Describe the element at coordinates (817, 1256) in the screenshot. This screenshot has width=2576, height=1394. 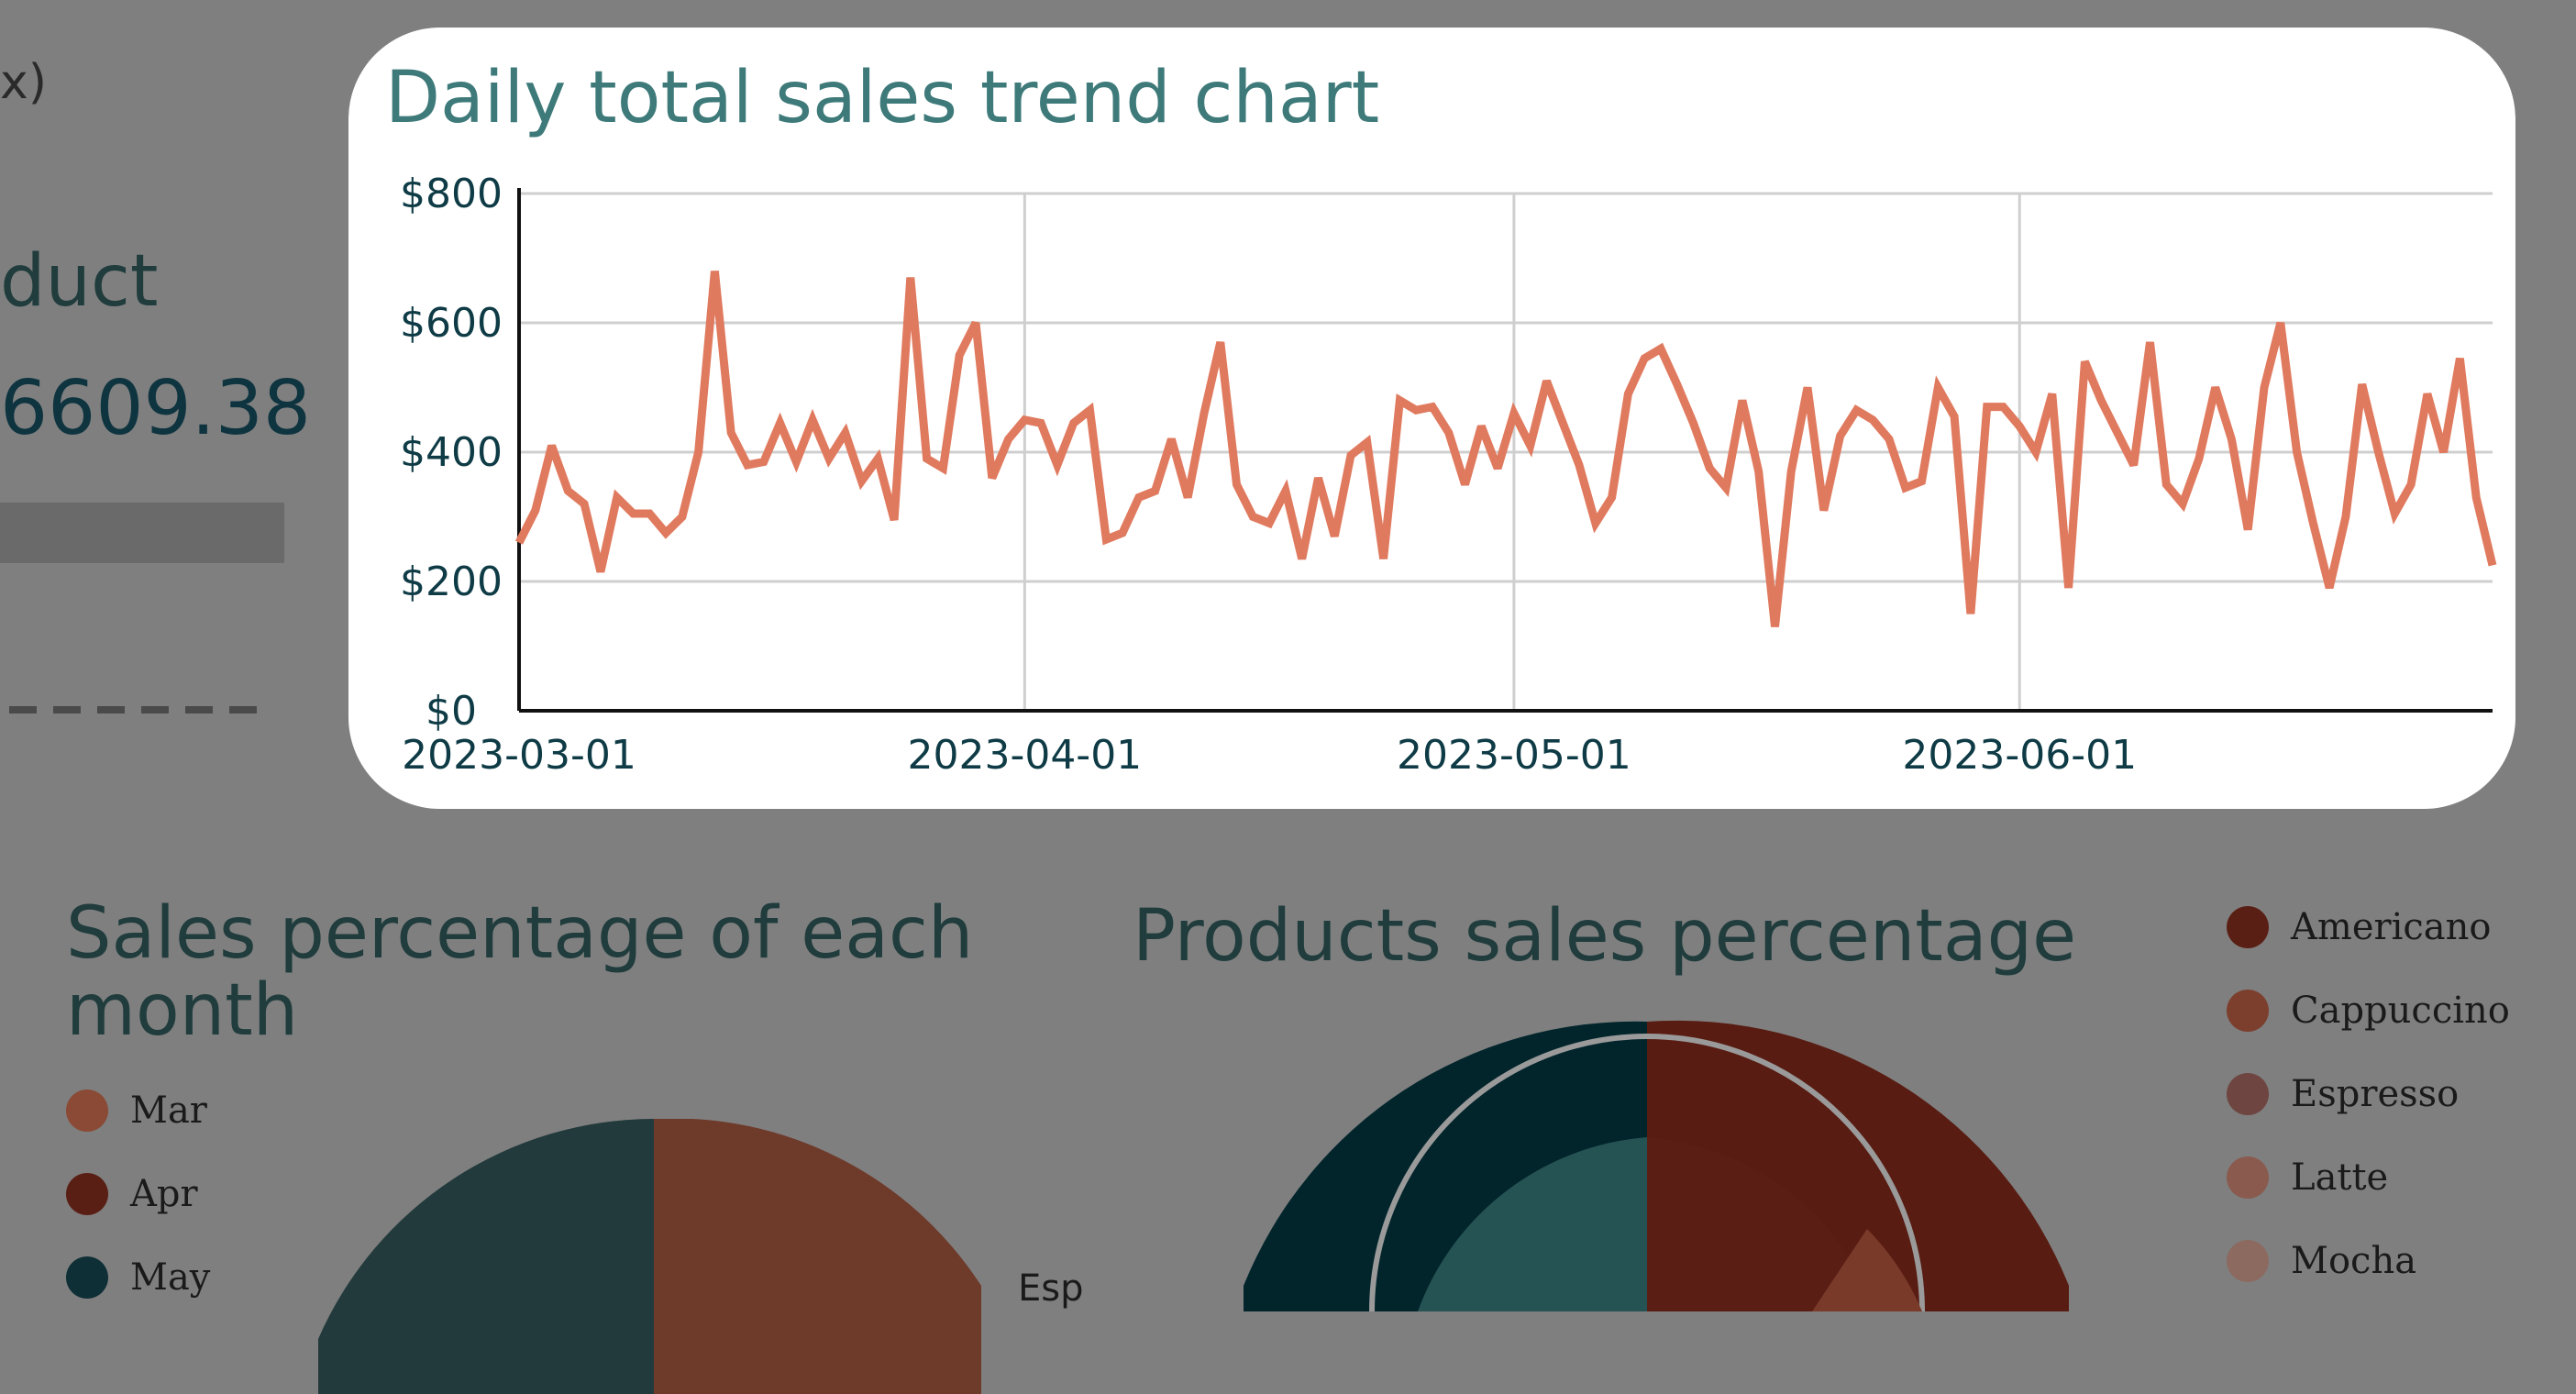
I see `month-pie-slice-mar` at that location.